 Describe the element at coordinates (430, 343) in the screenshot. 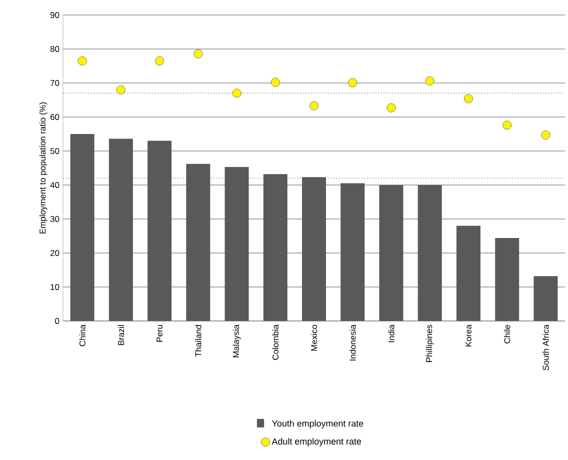

I see `x-tick-label: Phillipines` at that location.